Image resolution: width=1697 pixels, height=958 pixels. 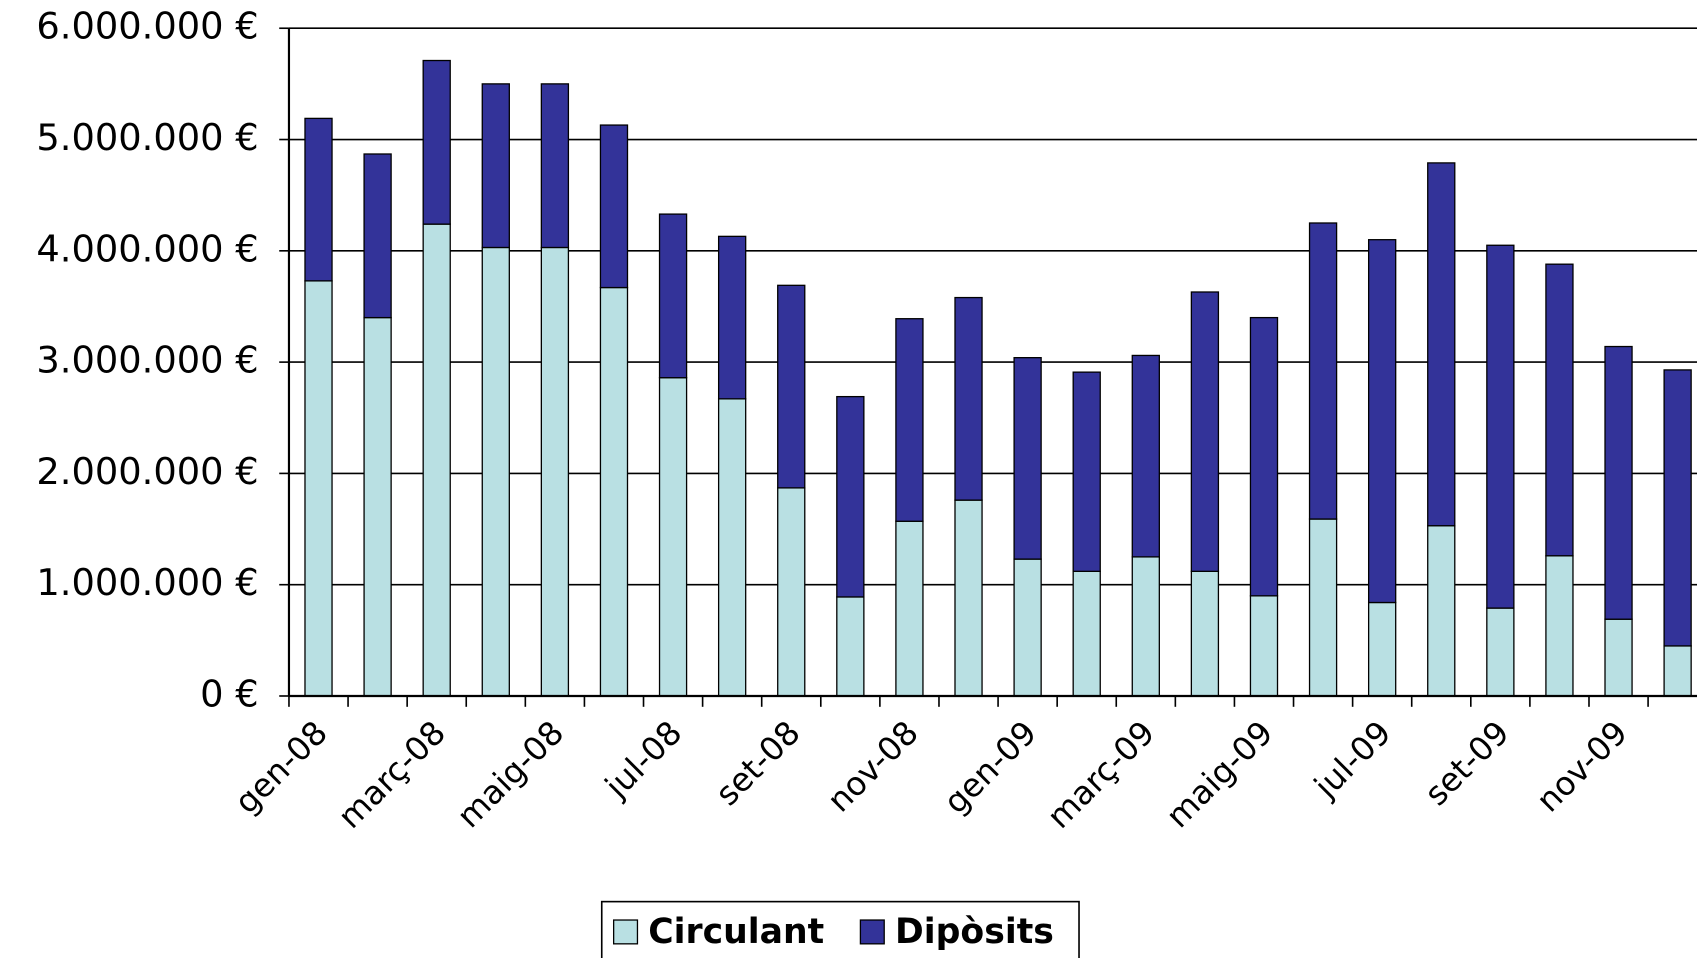 I want to click on y-tick-label: 6.000.000 €, so click(x=147, y=26).